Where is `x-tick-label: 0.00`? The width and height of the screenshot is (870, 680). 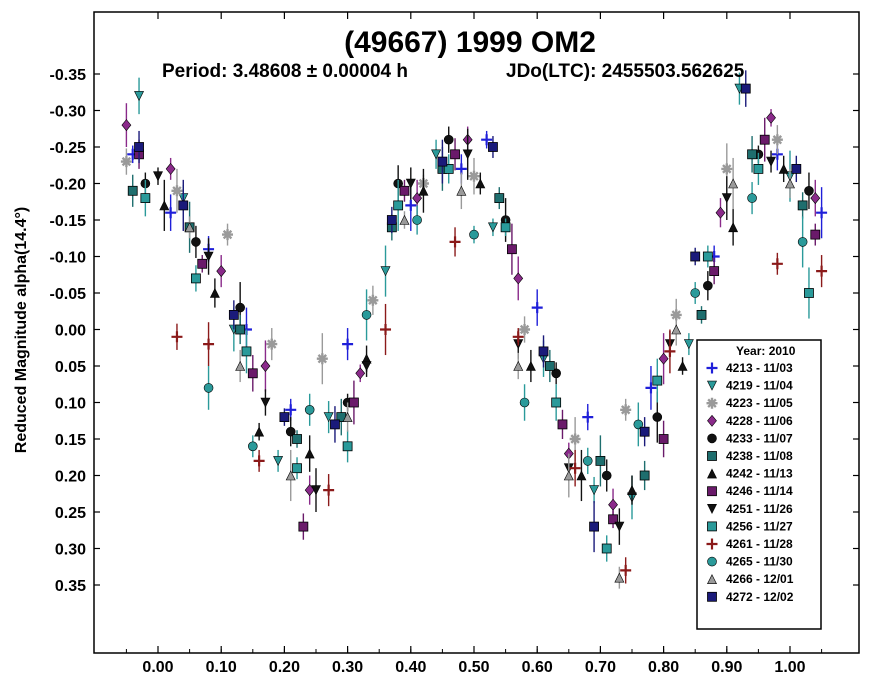 x-tick-label: 0.00 is located at coordinates (157, 667).